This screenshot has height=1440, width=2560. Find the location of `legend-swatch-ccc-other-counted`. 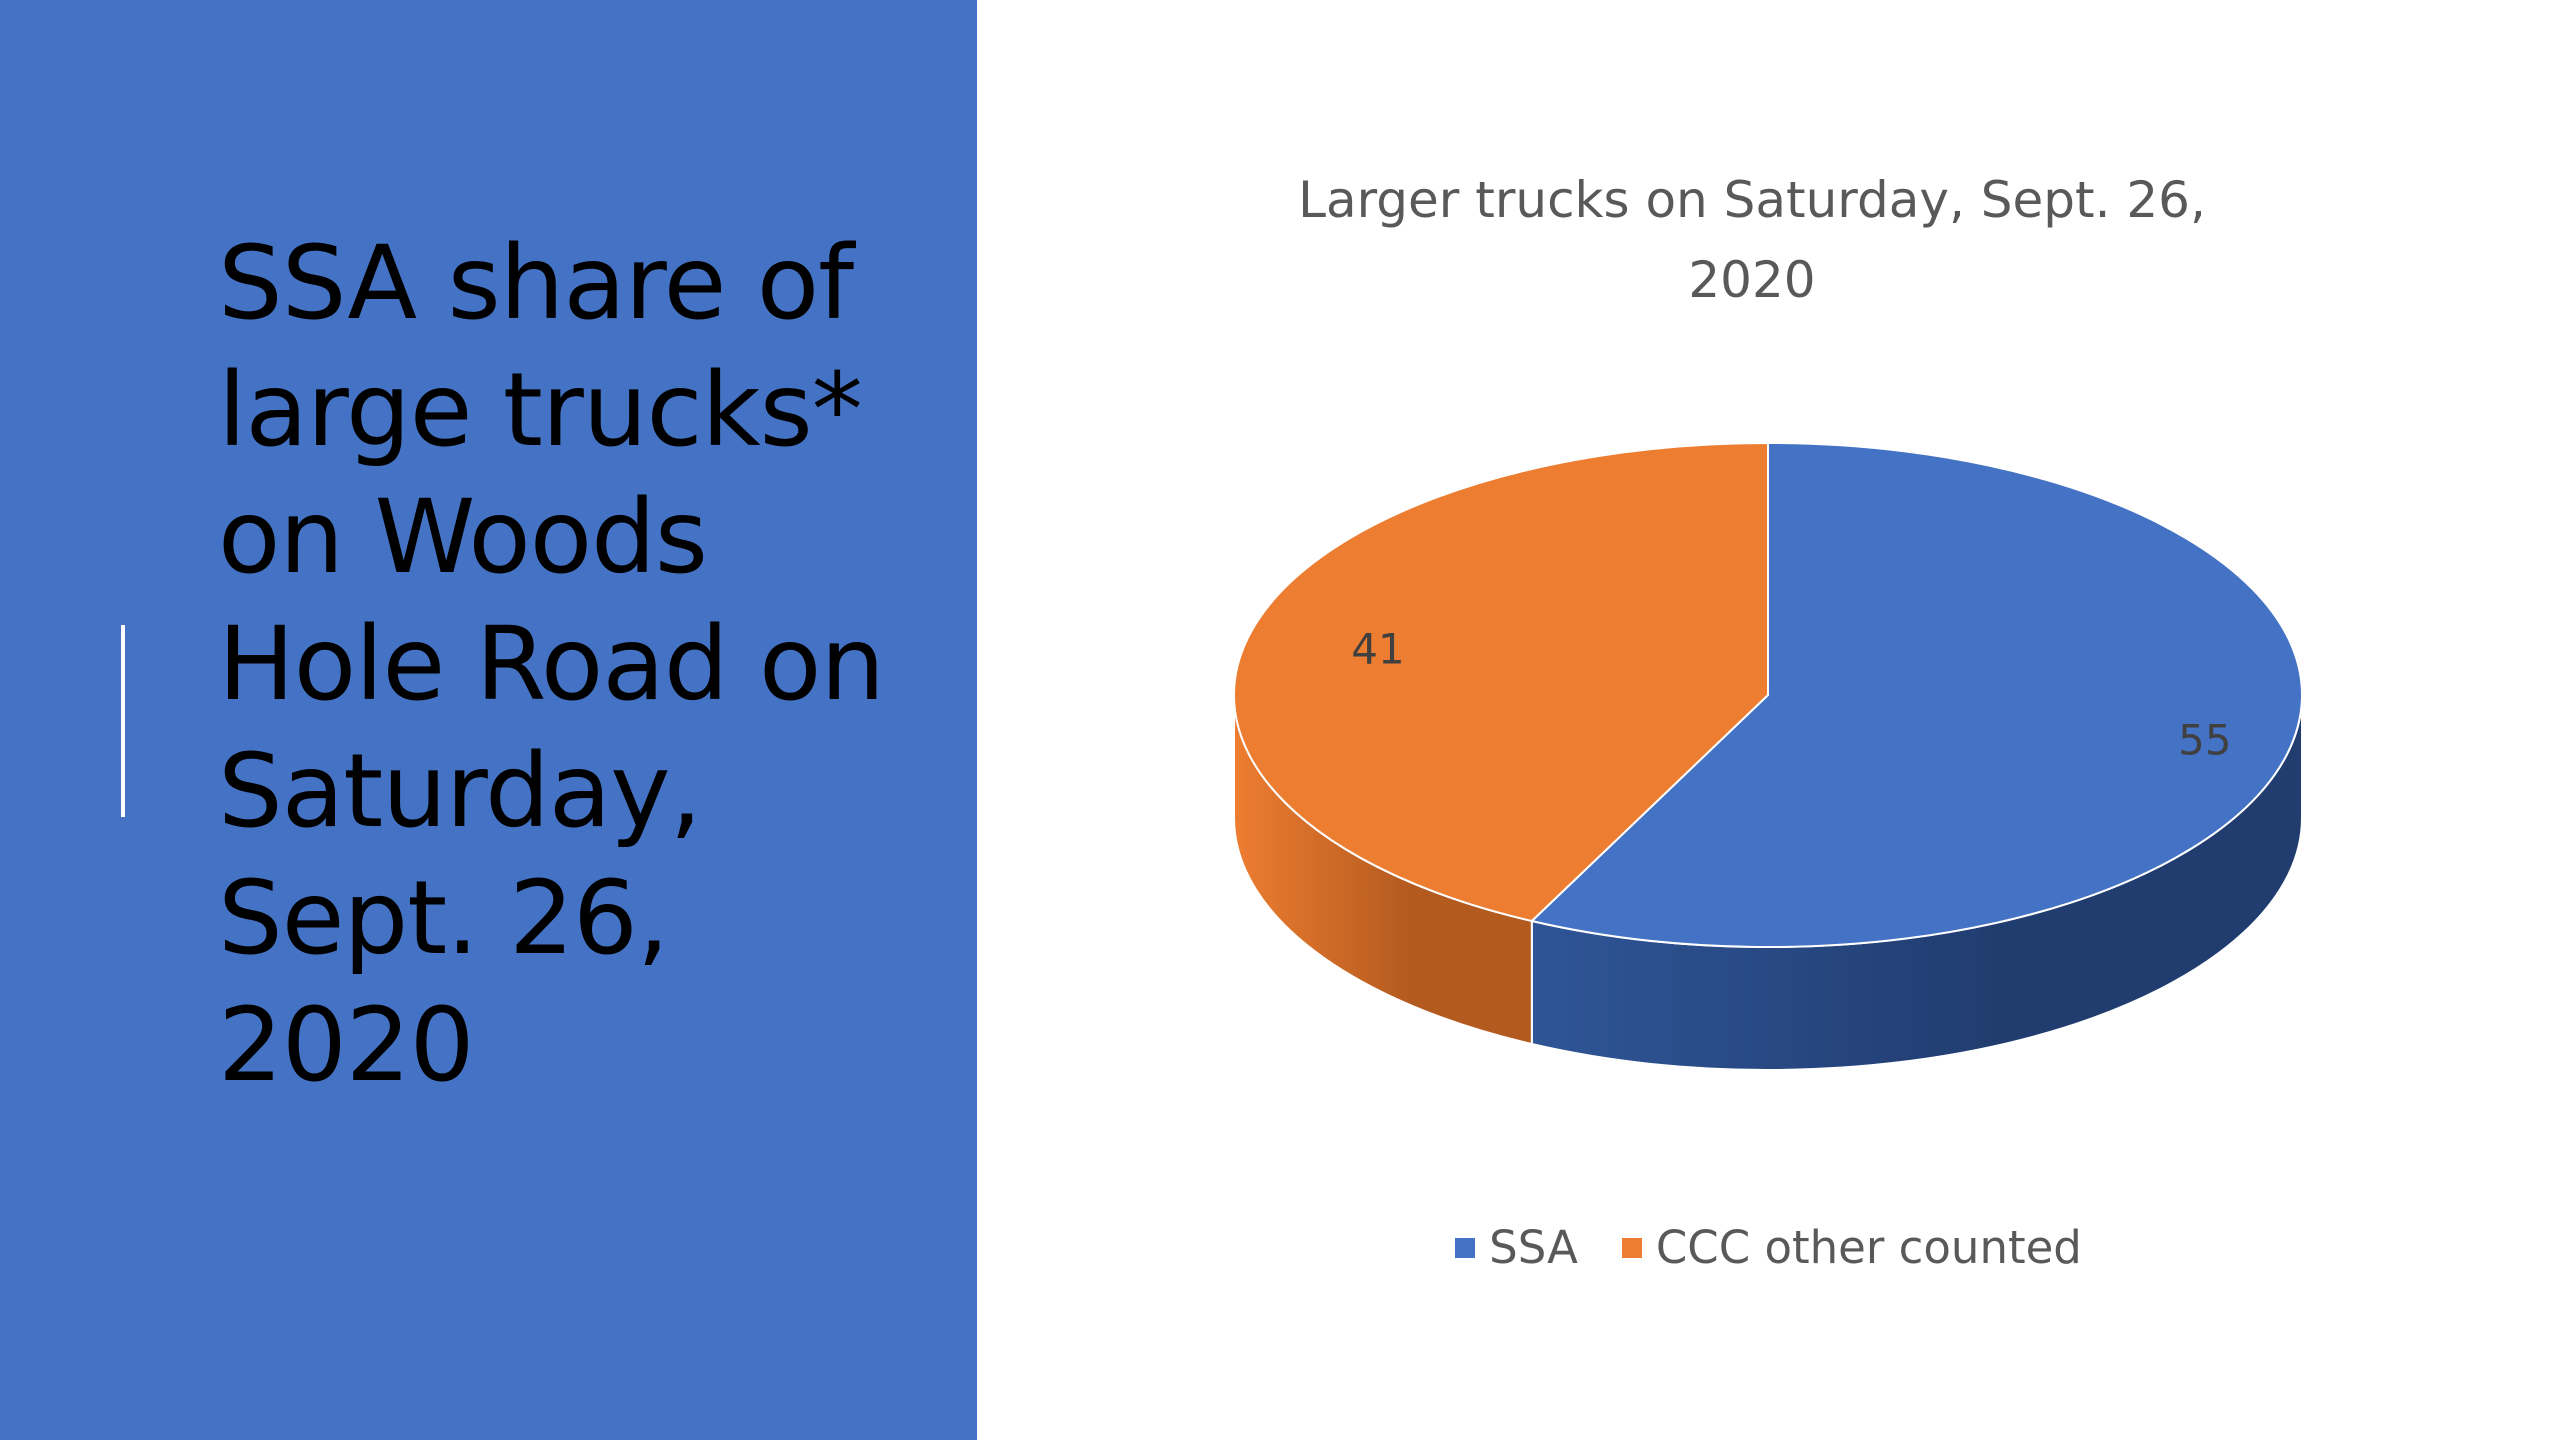

legend-swatch-ccc-other-counted is located at coordinates (1631, 1248).